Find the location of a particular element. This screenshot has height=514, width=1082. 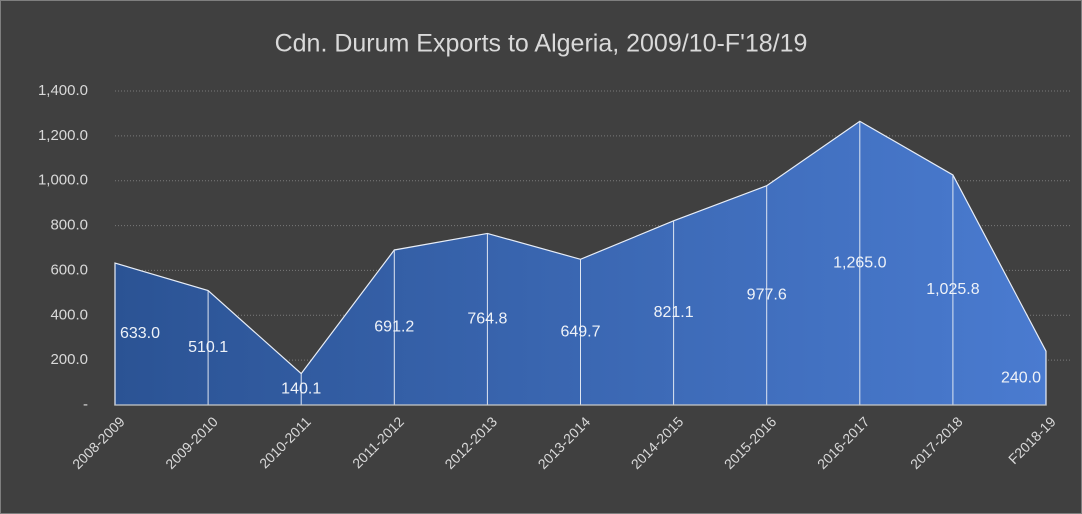

data-label: 140.1 is located at coordinates (301, 389).